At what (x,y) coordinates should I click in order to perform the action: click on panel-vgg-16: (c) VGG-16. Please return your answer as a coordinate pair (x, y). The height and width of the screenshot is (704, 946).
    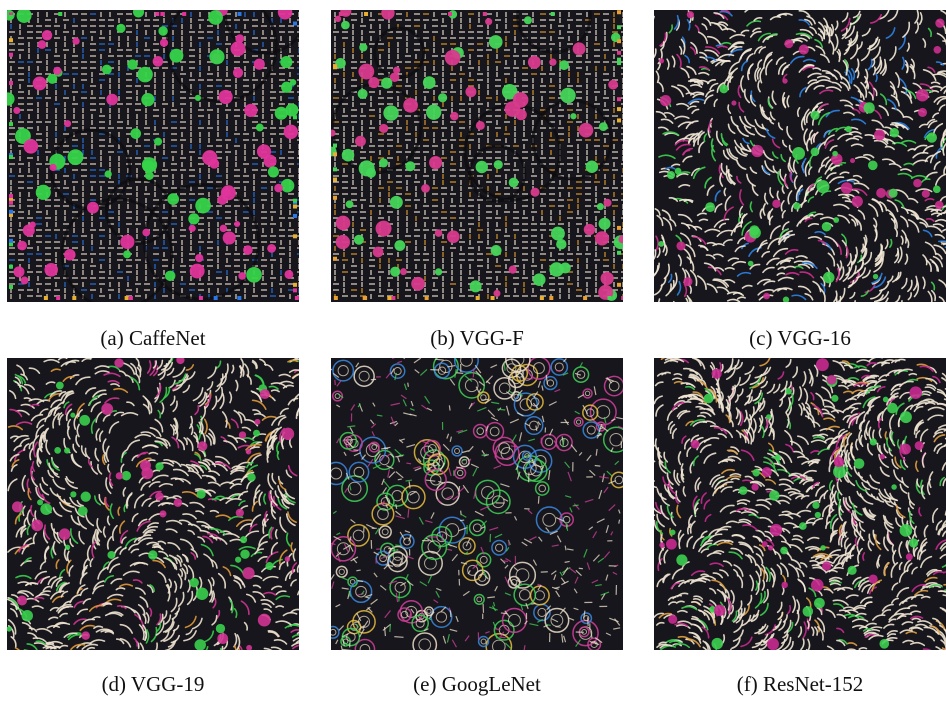
    Looking at the image, I should click on (800, 180).